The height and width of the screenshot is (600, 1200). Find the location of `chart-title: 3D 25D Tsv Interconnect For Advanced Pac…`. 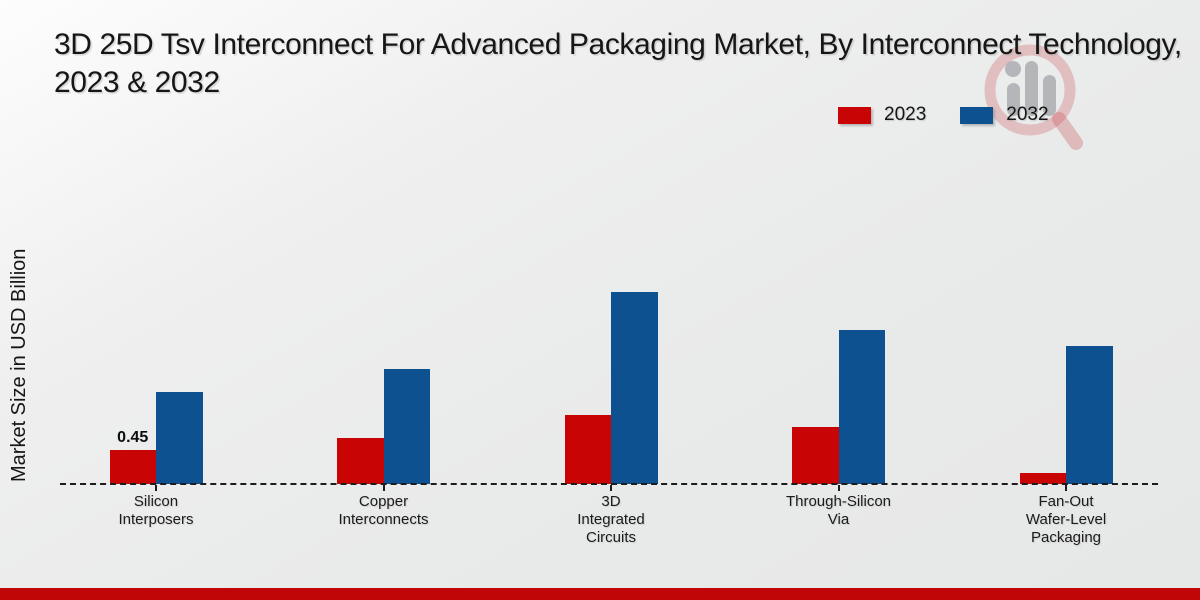

chart-title: 3D 25D Tsv Interconnect For Advanced Pac… is located at coordinates (618, 63).